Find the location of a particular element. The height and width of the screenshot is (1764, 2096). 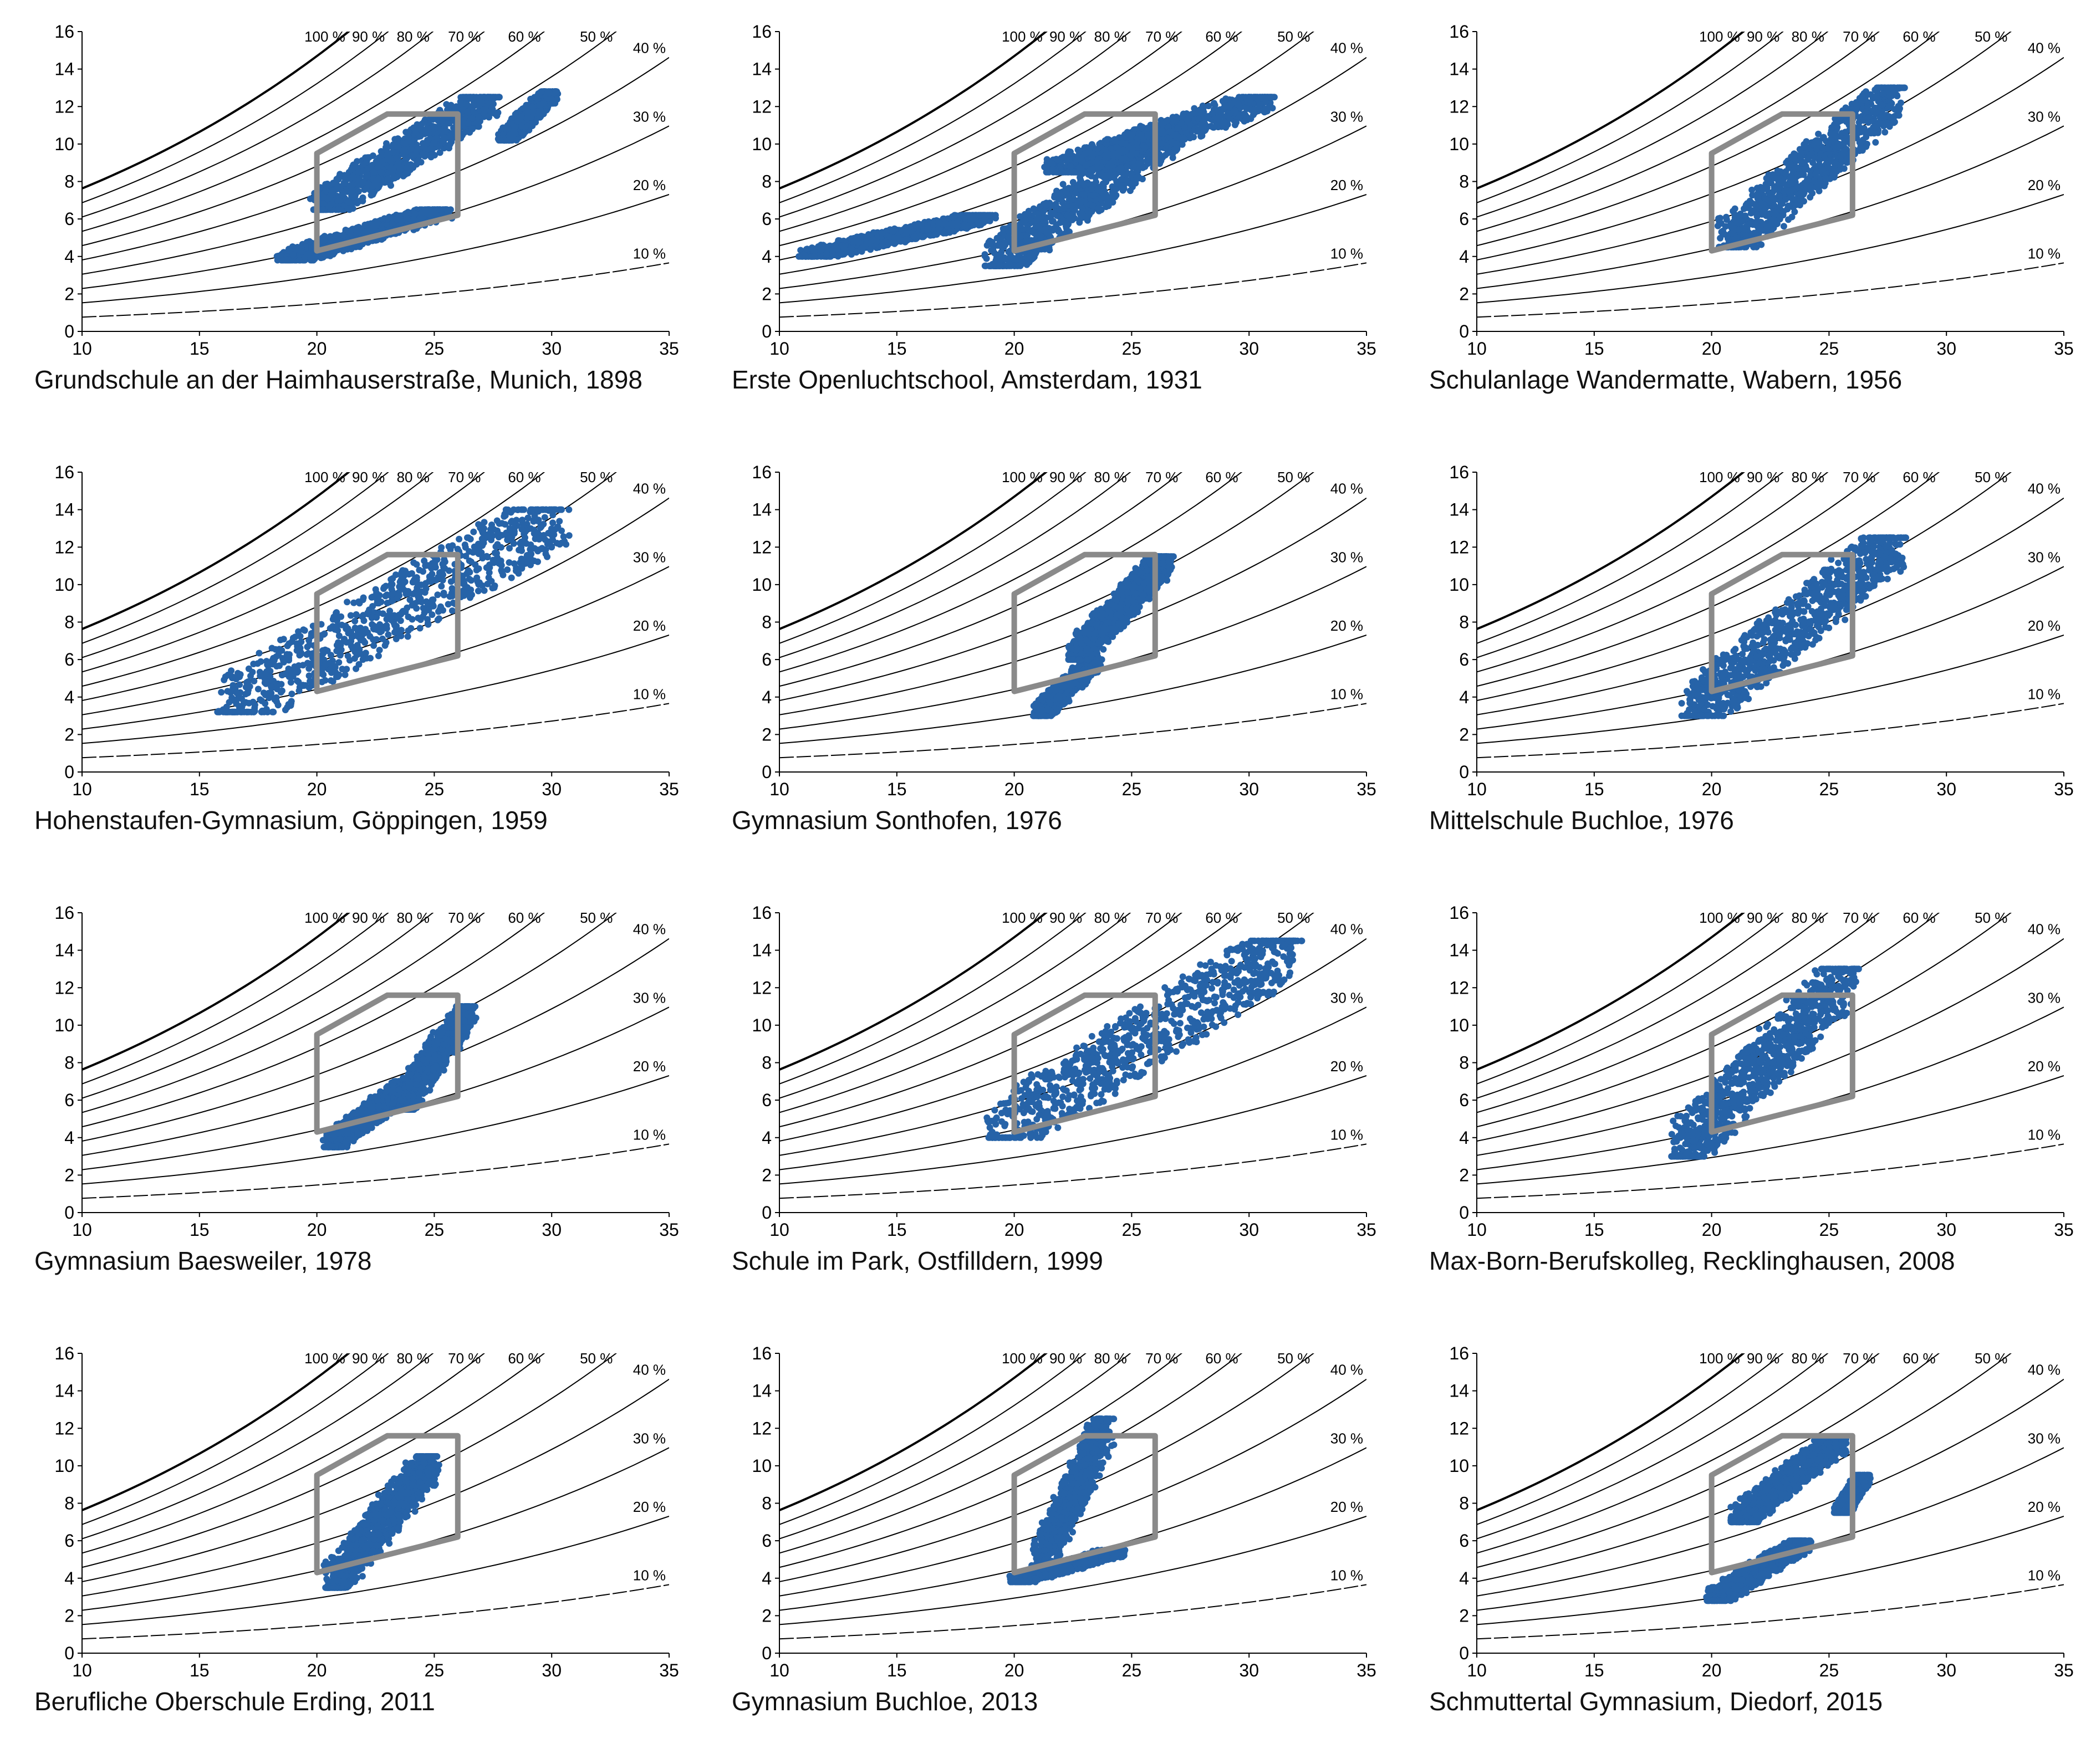

humidity-label: 40 % is located at coordinates (1346, 48).